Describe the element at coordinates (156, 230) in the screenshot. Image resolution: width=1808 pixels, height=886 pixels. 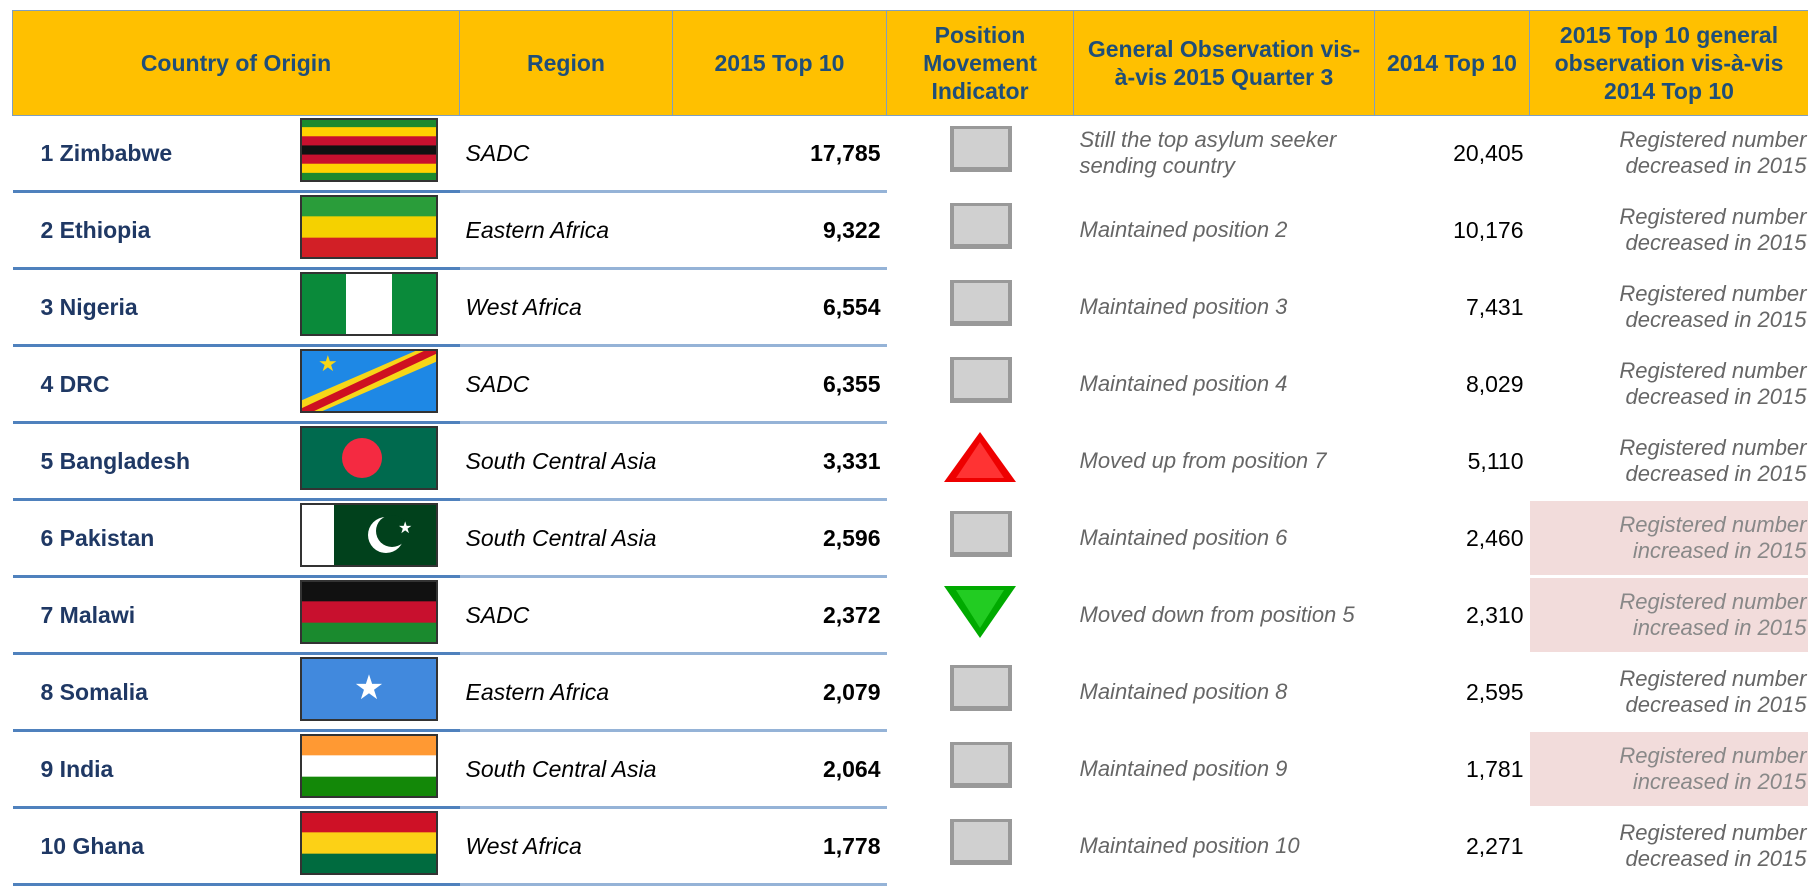
I see `country-cell: 2 Ethiopia` at that location.